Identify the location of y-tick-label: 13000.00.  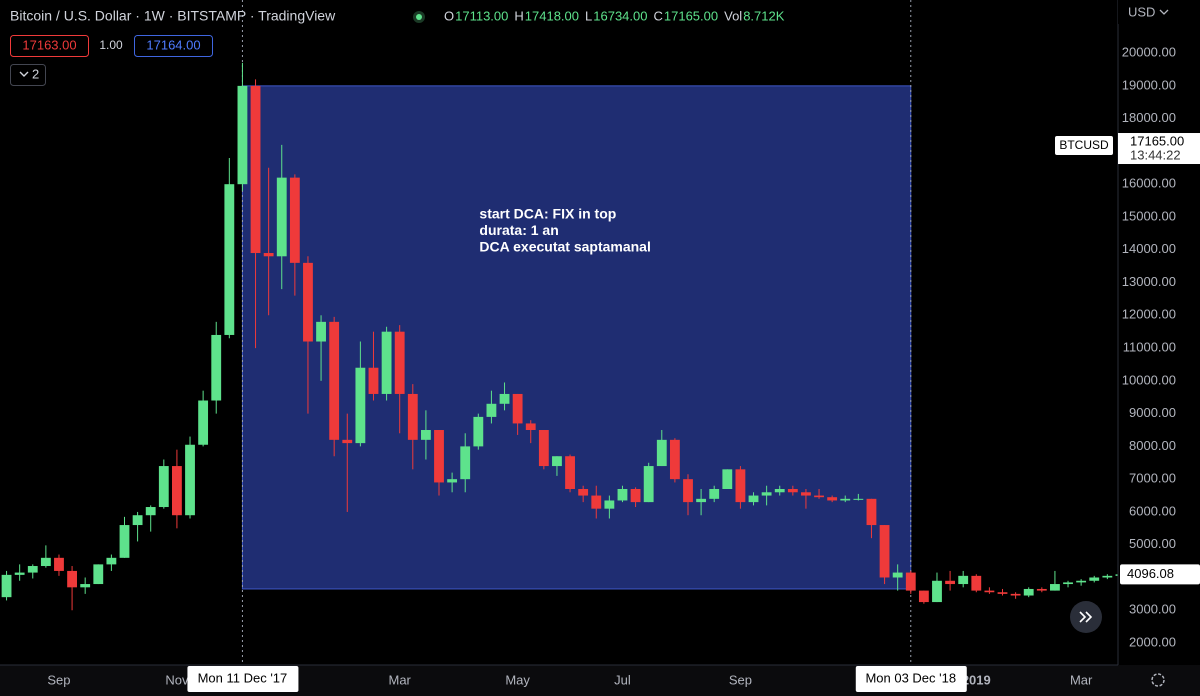
(1149, 281).